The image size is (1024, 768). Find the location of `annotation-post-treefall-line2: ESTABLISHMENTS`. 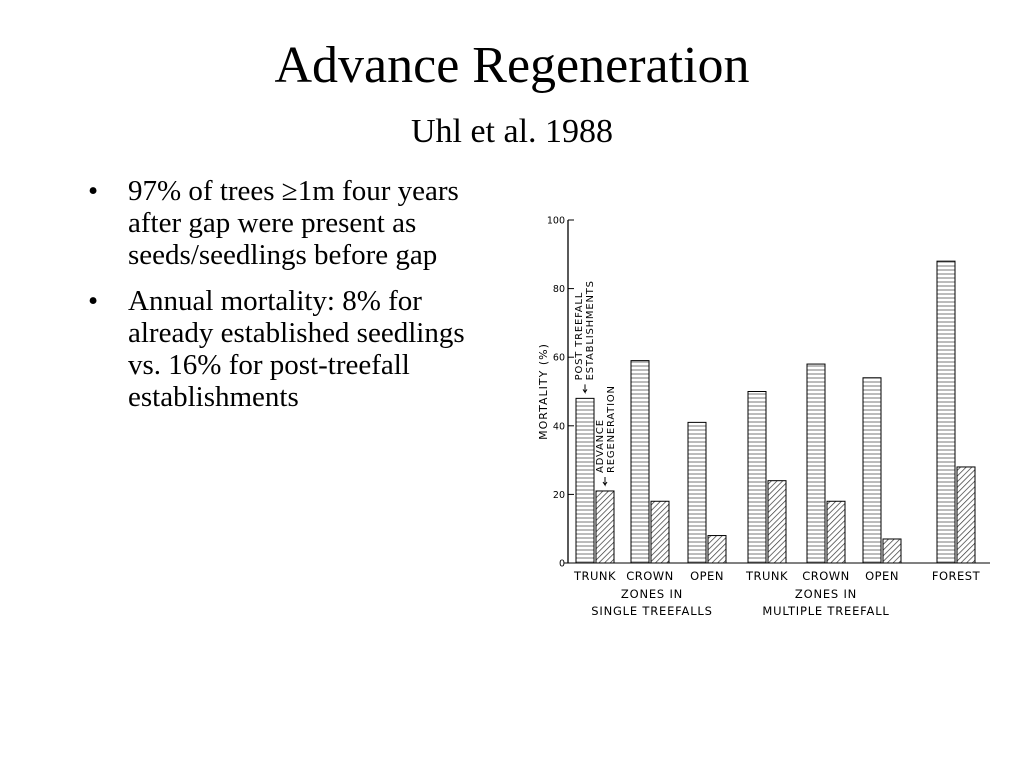

annotation-post-treefall-line2: ESTABLISHMENTS is located at coordinates (590, 330).